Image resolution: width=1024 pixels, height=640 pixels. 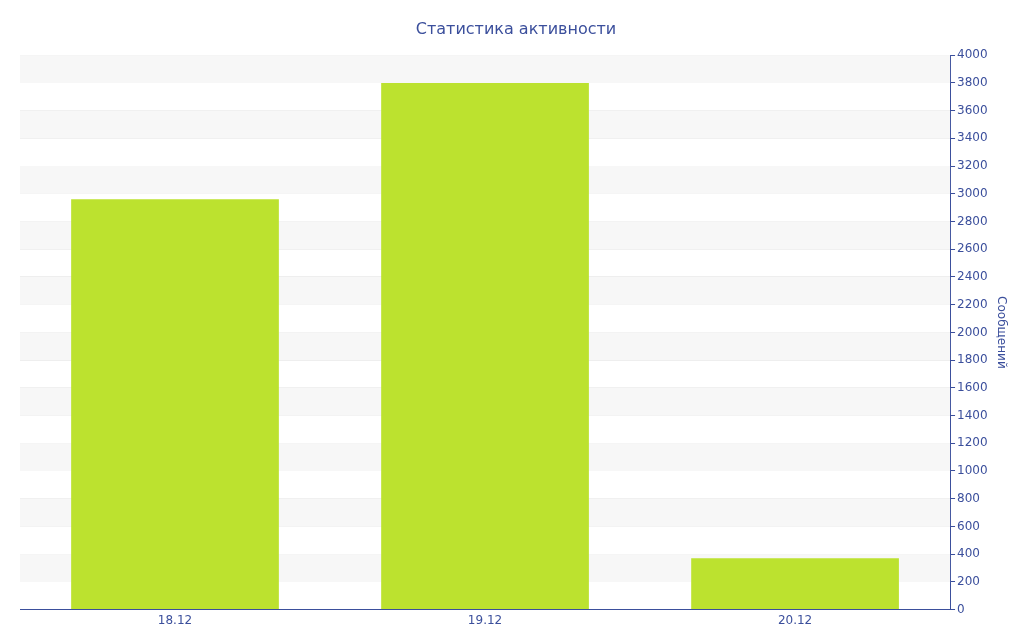 I want to click on y-tick-label: 600, so click(x=968, y=525).